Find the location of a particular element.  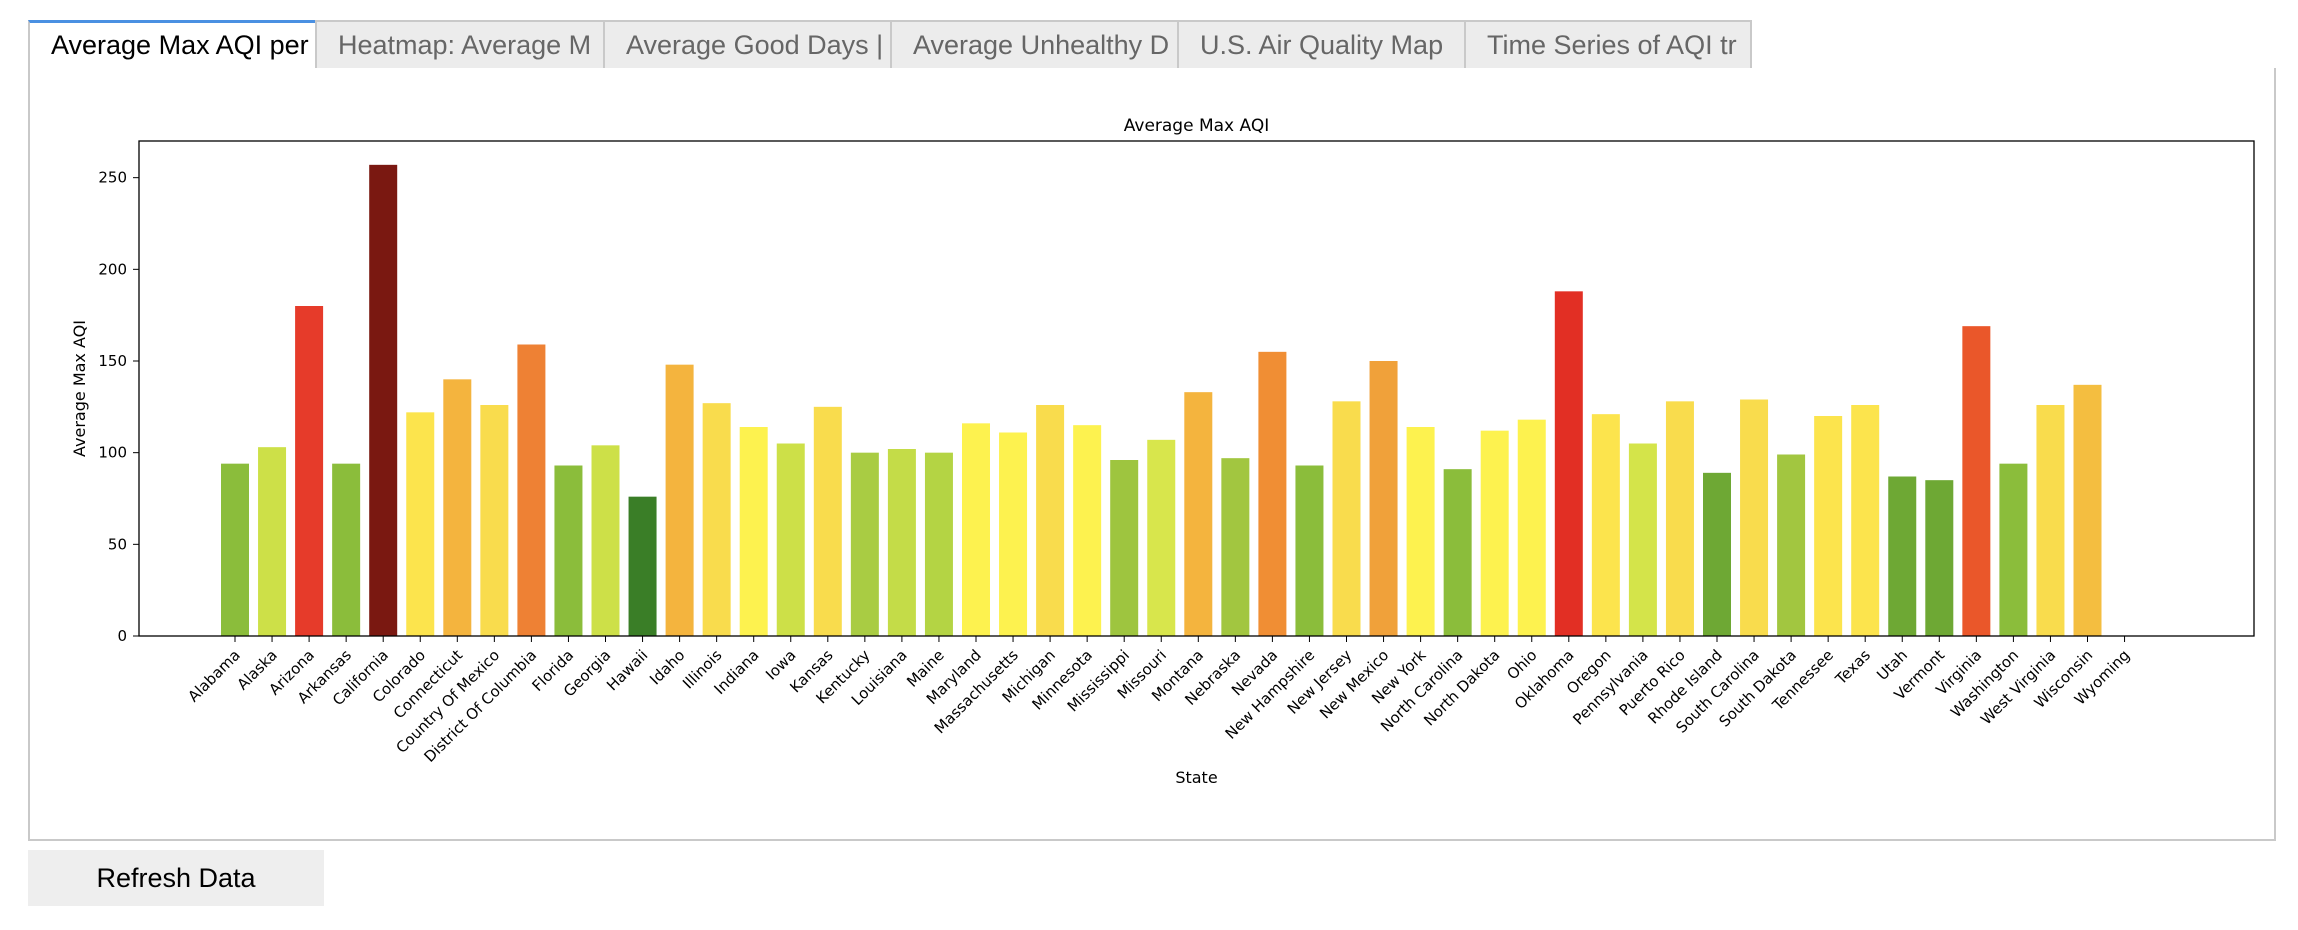

refresh-data-button: Refresh Data is located at coordinates (176, 878).